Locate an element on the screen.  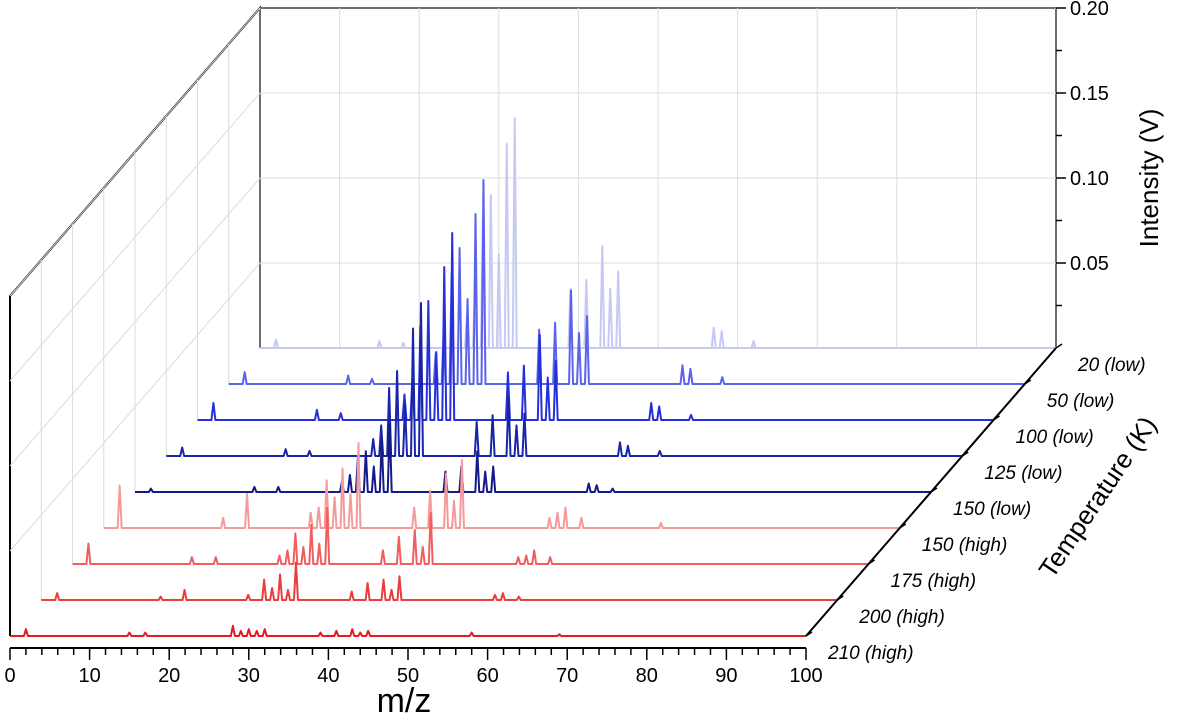
series-line-150-low- is located at coordinates (533, 458).